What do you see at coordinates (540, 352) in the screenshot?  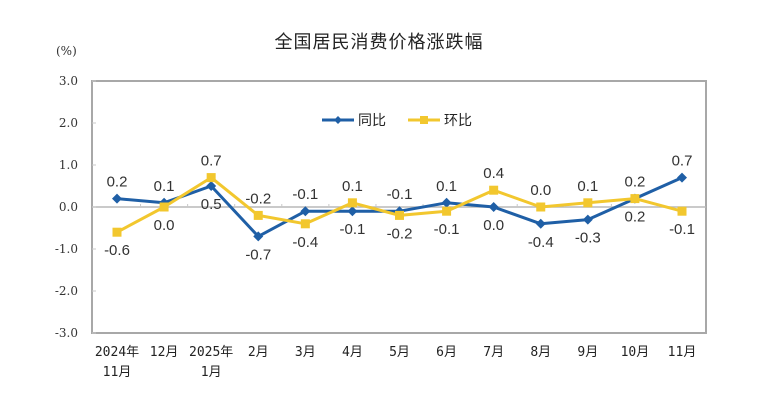 I see `x-tick-label: 8月` at bounding box center [540, 352].